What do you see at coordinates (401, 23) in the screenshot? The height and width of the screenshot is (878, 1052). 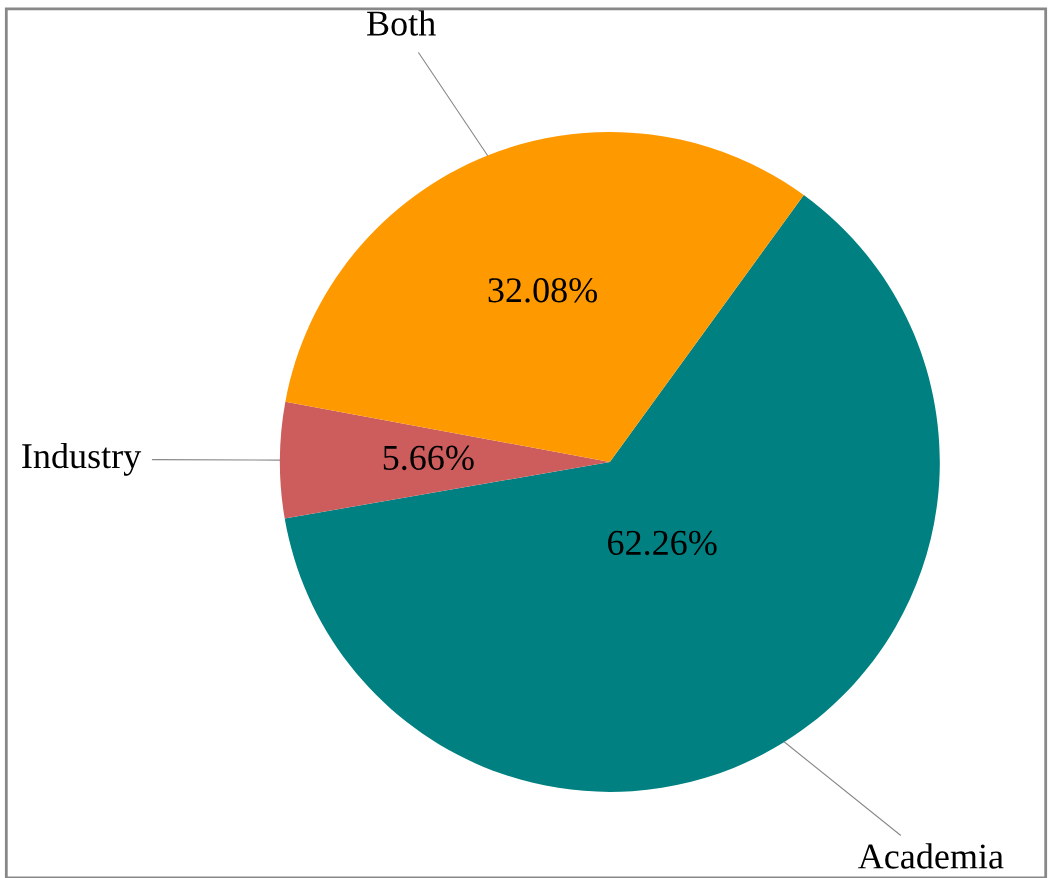 I see `slice-label: Both` at bounding box center [401, 23].